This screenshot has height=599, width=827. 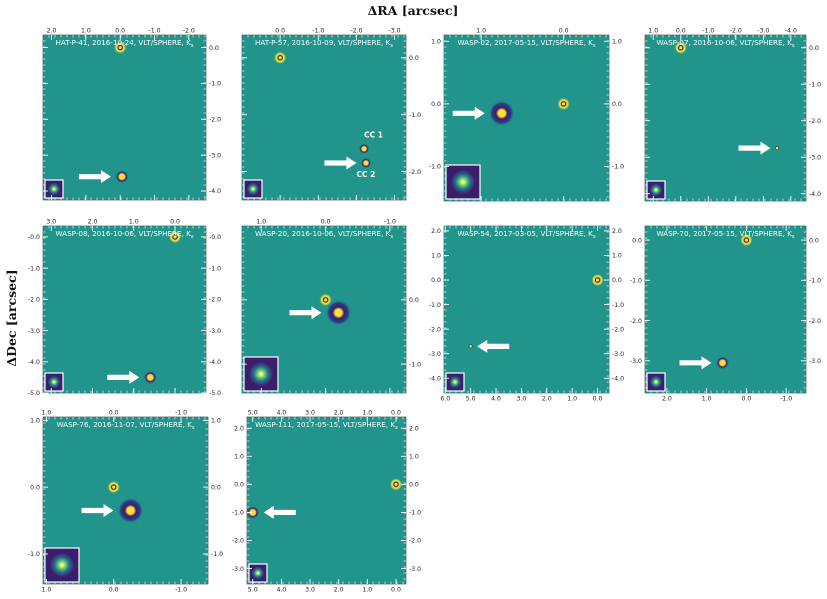 I want to click on x-tick-label: 6.0, so click(x=445, y=399).